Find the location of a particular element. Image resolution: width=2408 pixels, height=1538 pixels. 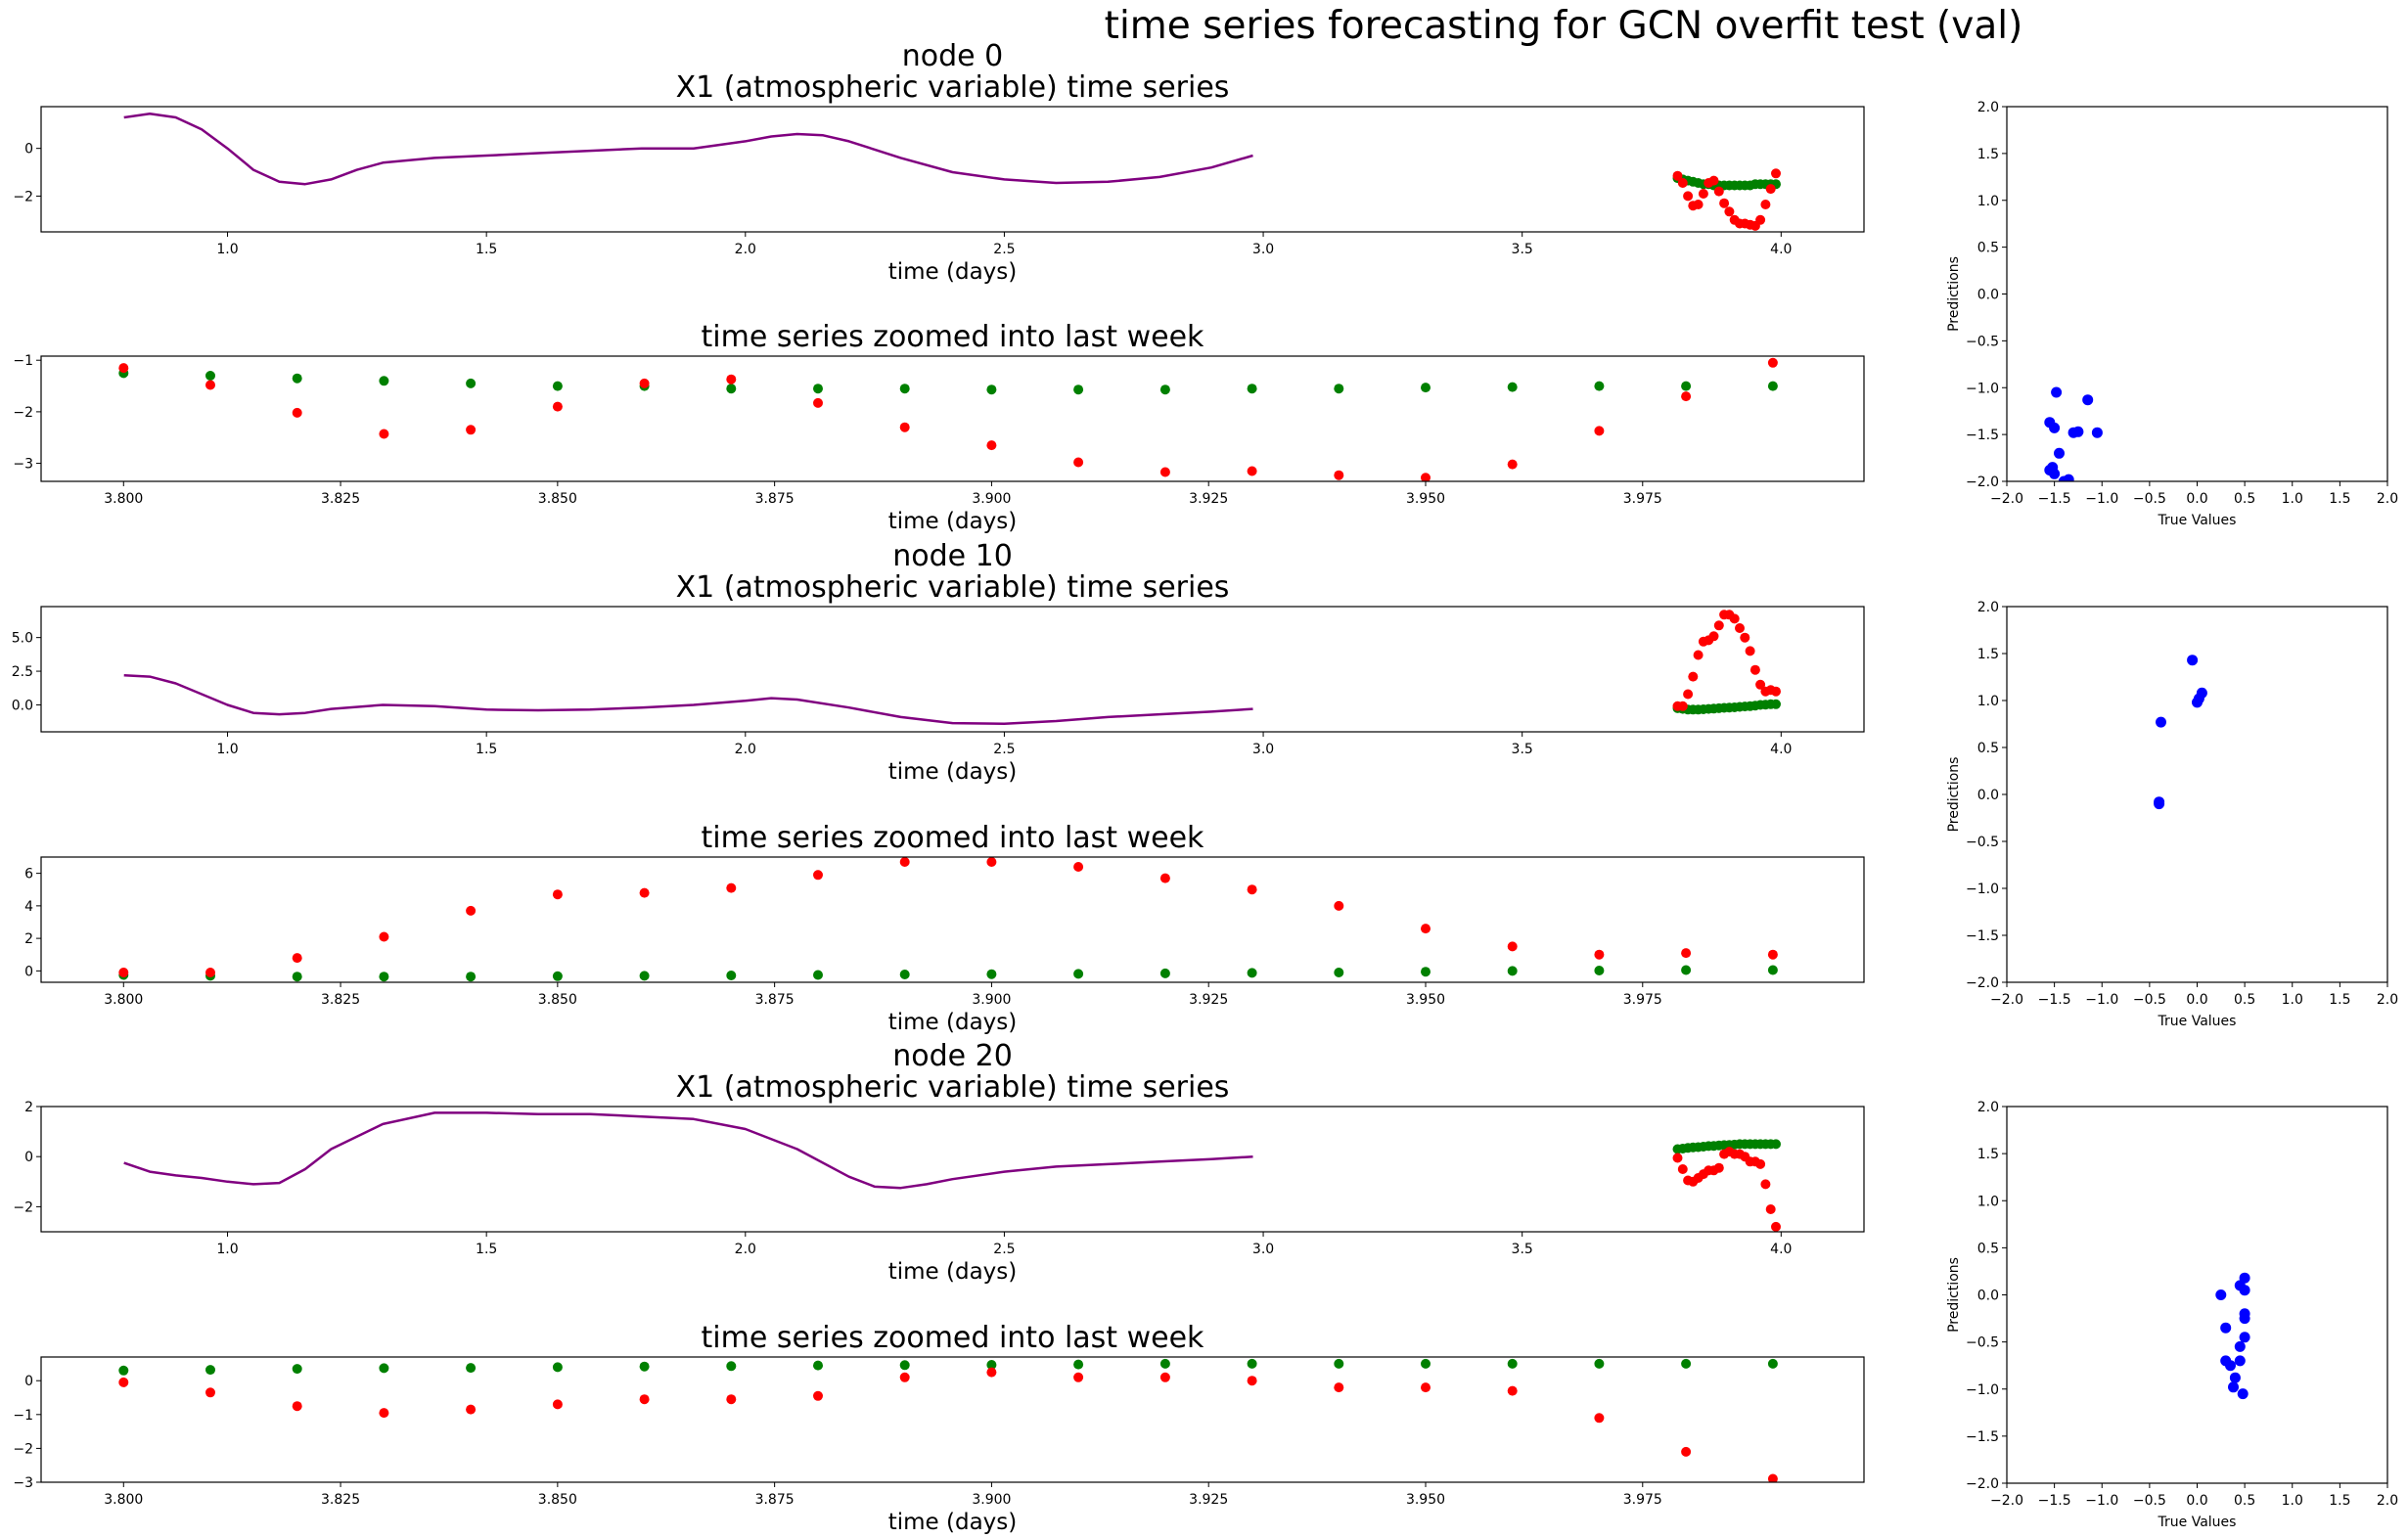

x-axis-label: time (days) is located at coordinates (953, 1022).